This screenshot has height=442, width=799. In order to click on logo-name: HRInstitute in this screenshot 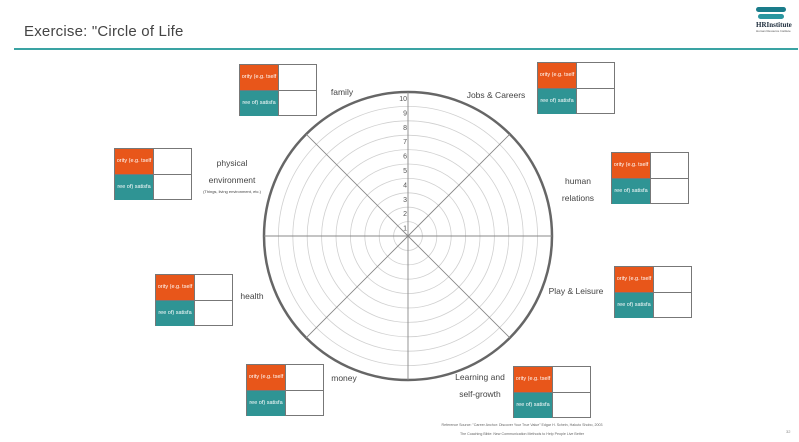, I will do `click(774, 25)`.